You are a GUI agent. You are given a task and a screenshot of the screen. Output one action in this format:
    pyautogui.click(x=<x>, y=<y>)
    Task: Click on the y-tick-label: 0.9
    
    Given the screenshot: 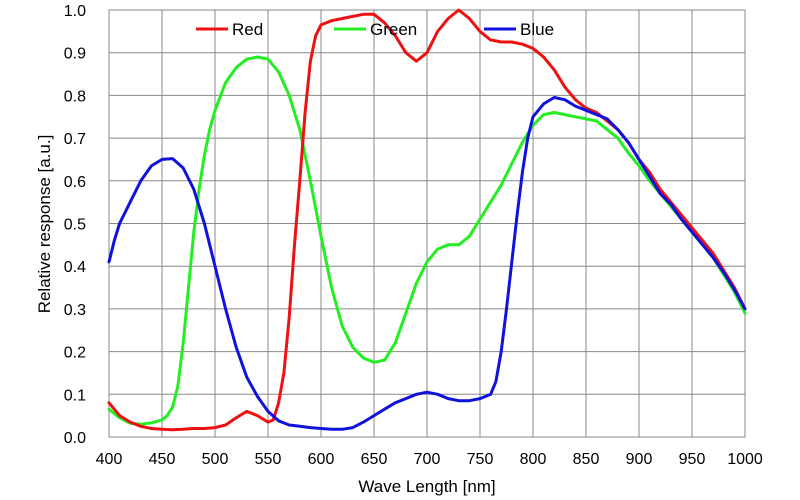 What is the action you would take?
    pyautogui.click(x=75, y=54)
    